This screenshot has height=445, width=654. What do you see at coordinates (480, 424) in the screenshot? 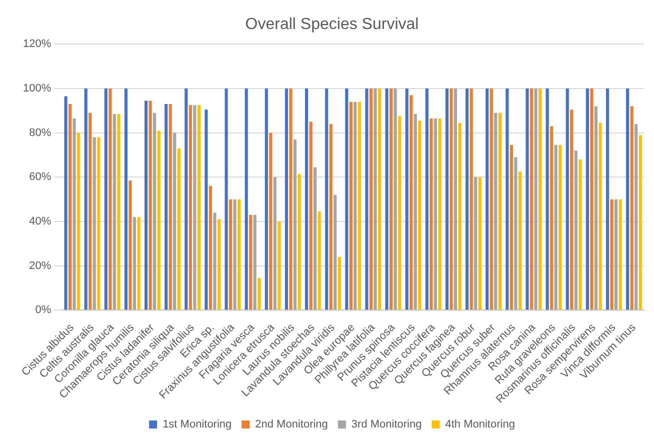
I see `legend-label: 4th Monitoring` at bounding box center [480, 424].